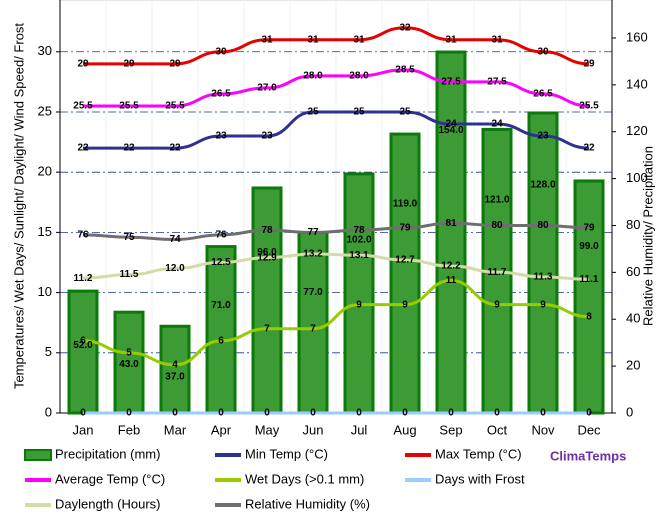  What do you see at coordinates (83, 278) in the screenshot?
I see `data-label: 11.2` at bounding box center [83, 278].